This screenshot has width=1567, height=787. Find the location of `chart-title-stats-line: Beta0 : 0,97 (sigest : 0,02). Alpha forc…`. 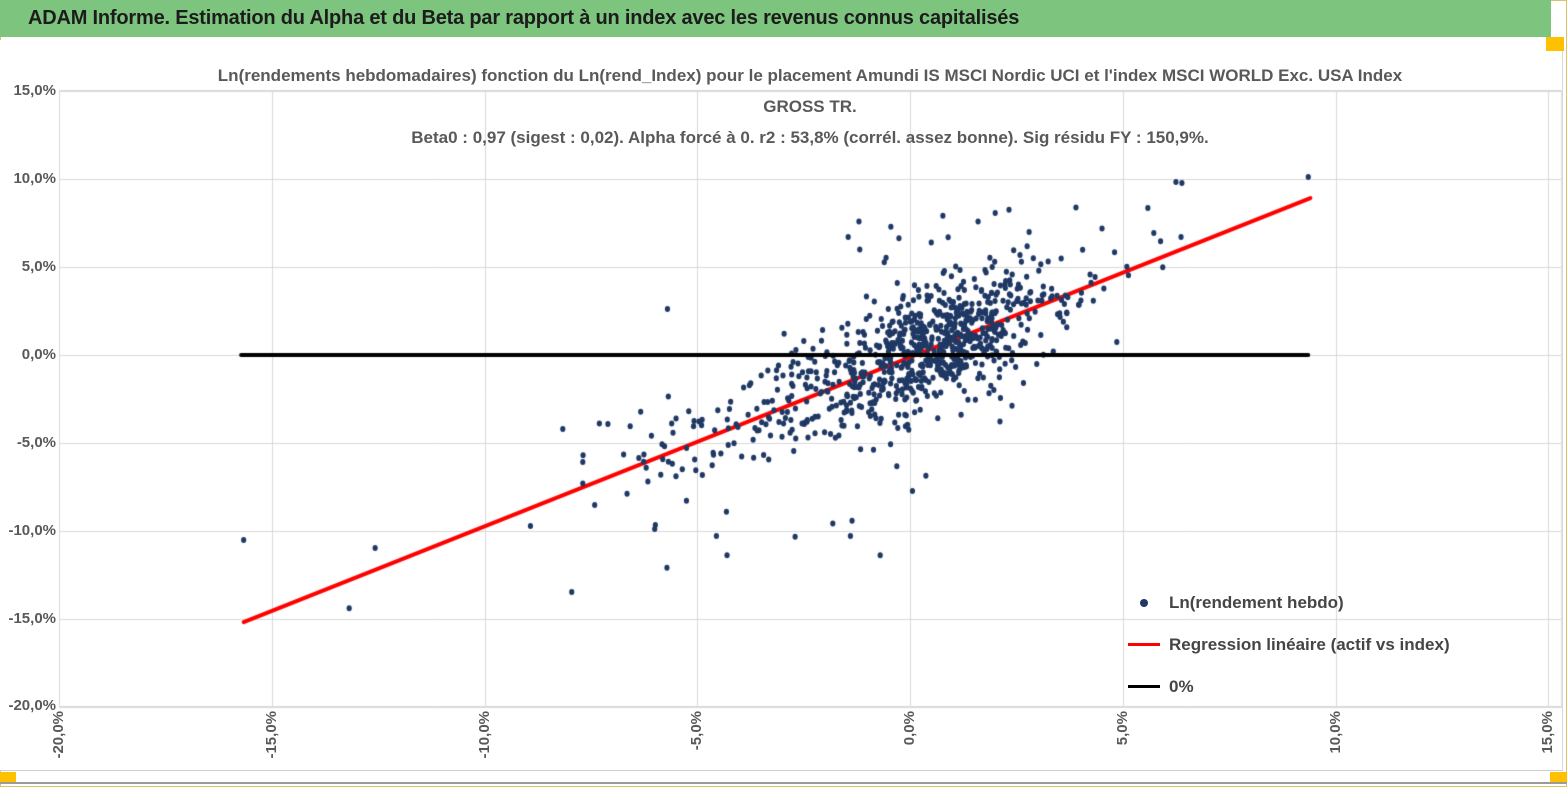

chart-title-stats-line: Beta0 : 0,97 (sigest : 0,02). Alpha forc… is located at coordinates (810, 137).